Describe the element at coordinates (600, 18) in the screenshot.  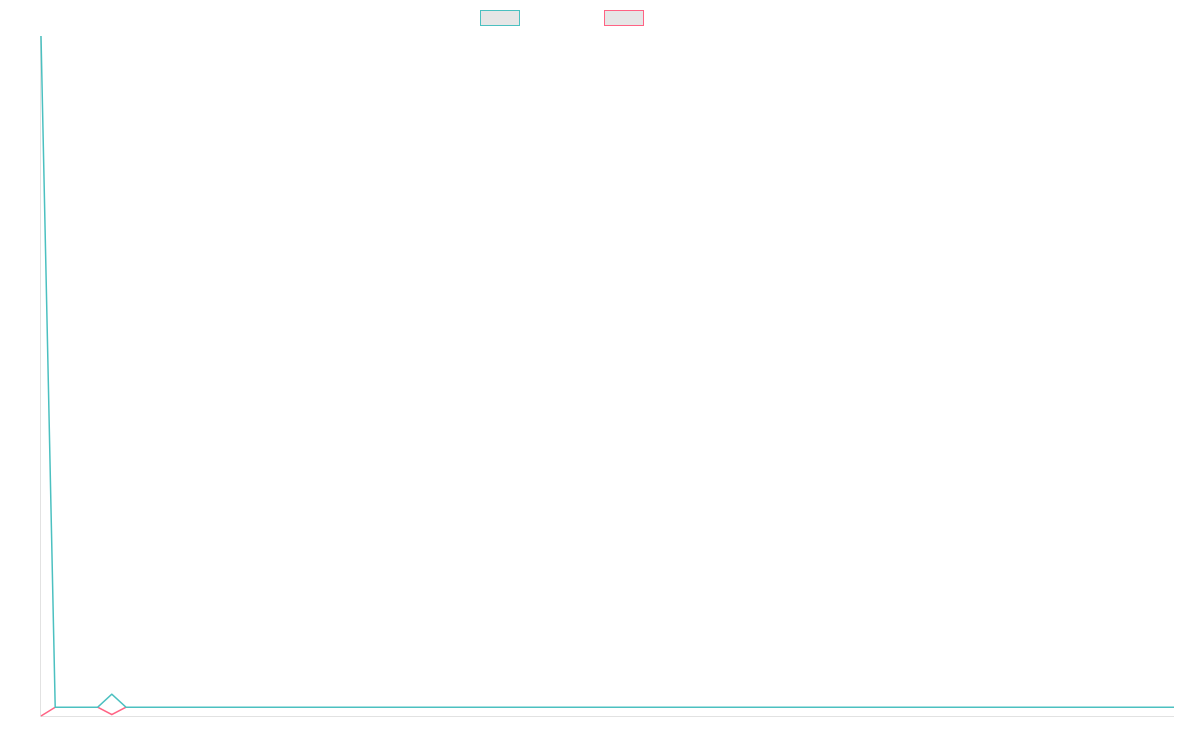
I see `chart-legend` at that location.